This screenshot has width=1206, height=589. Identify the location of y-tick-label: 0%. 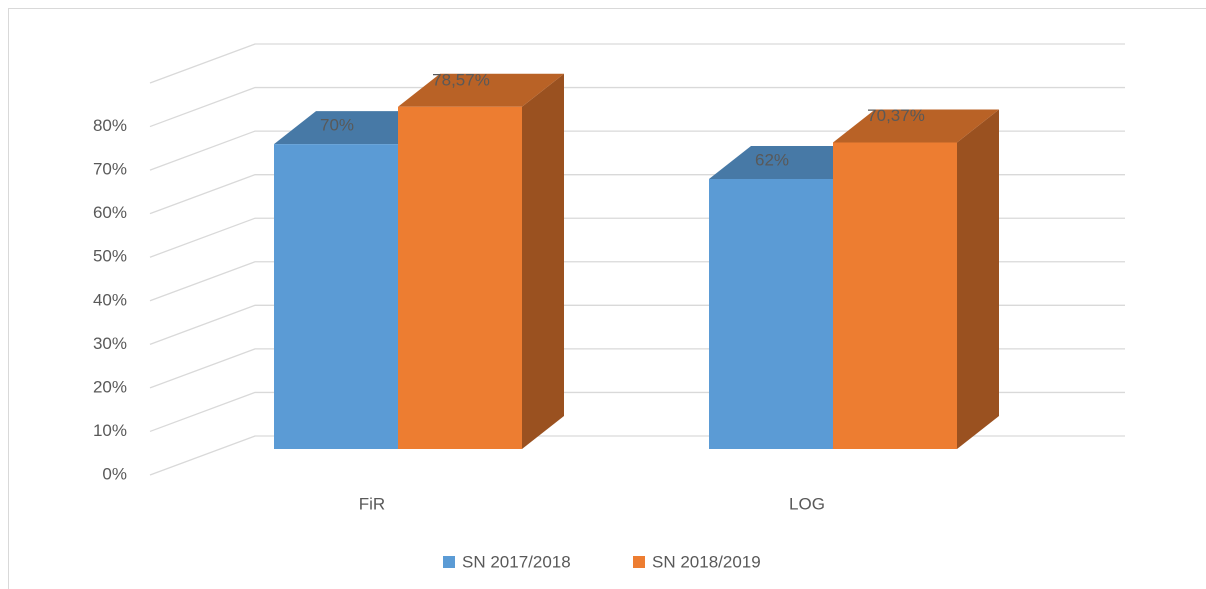
(114, 473).